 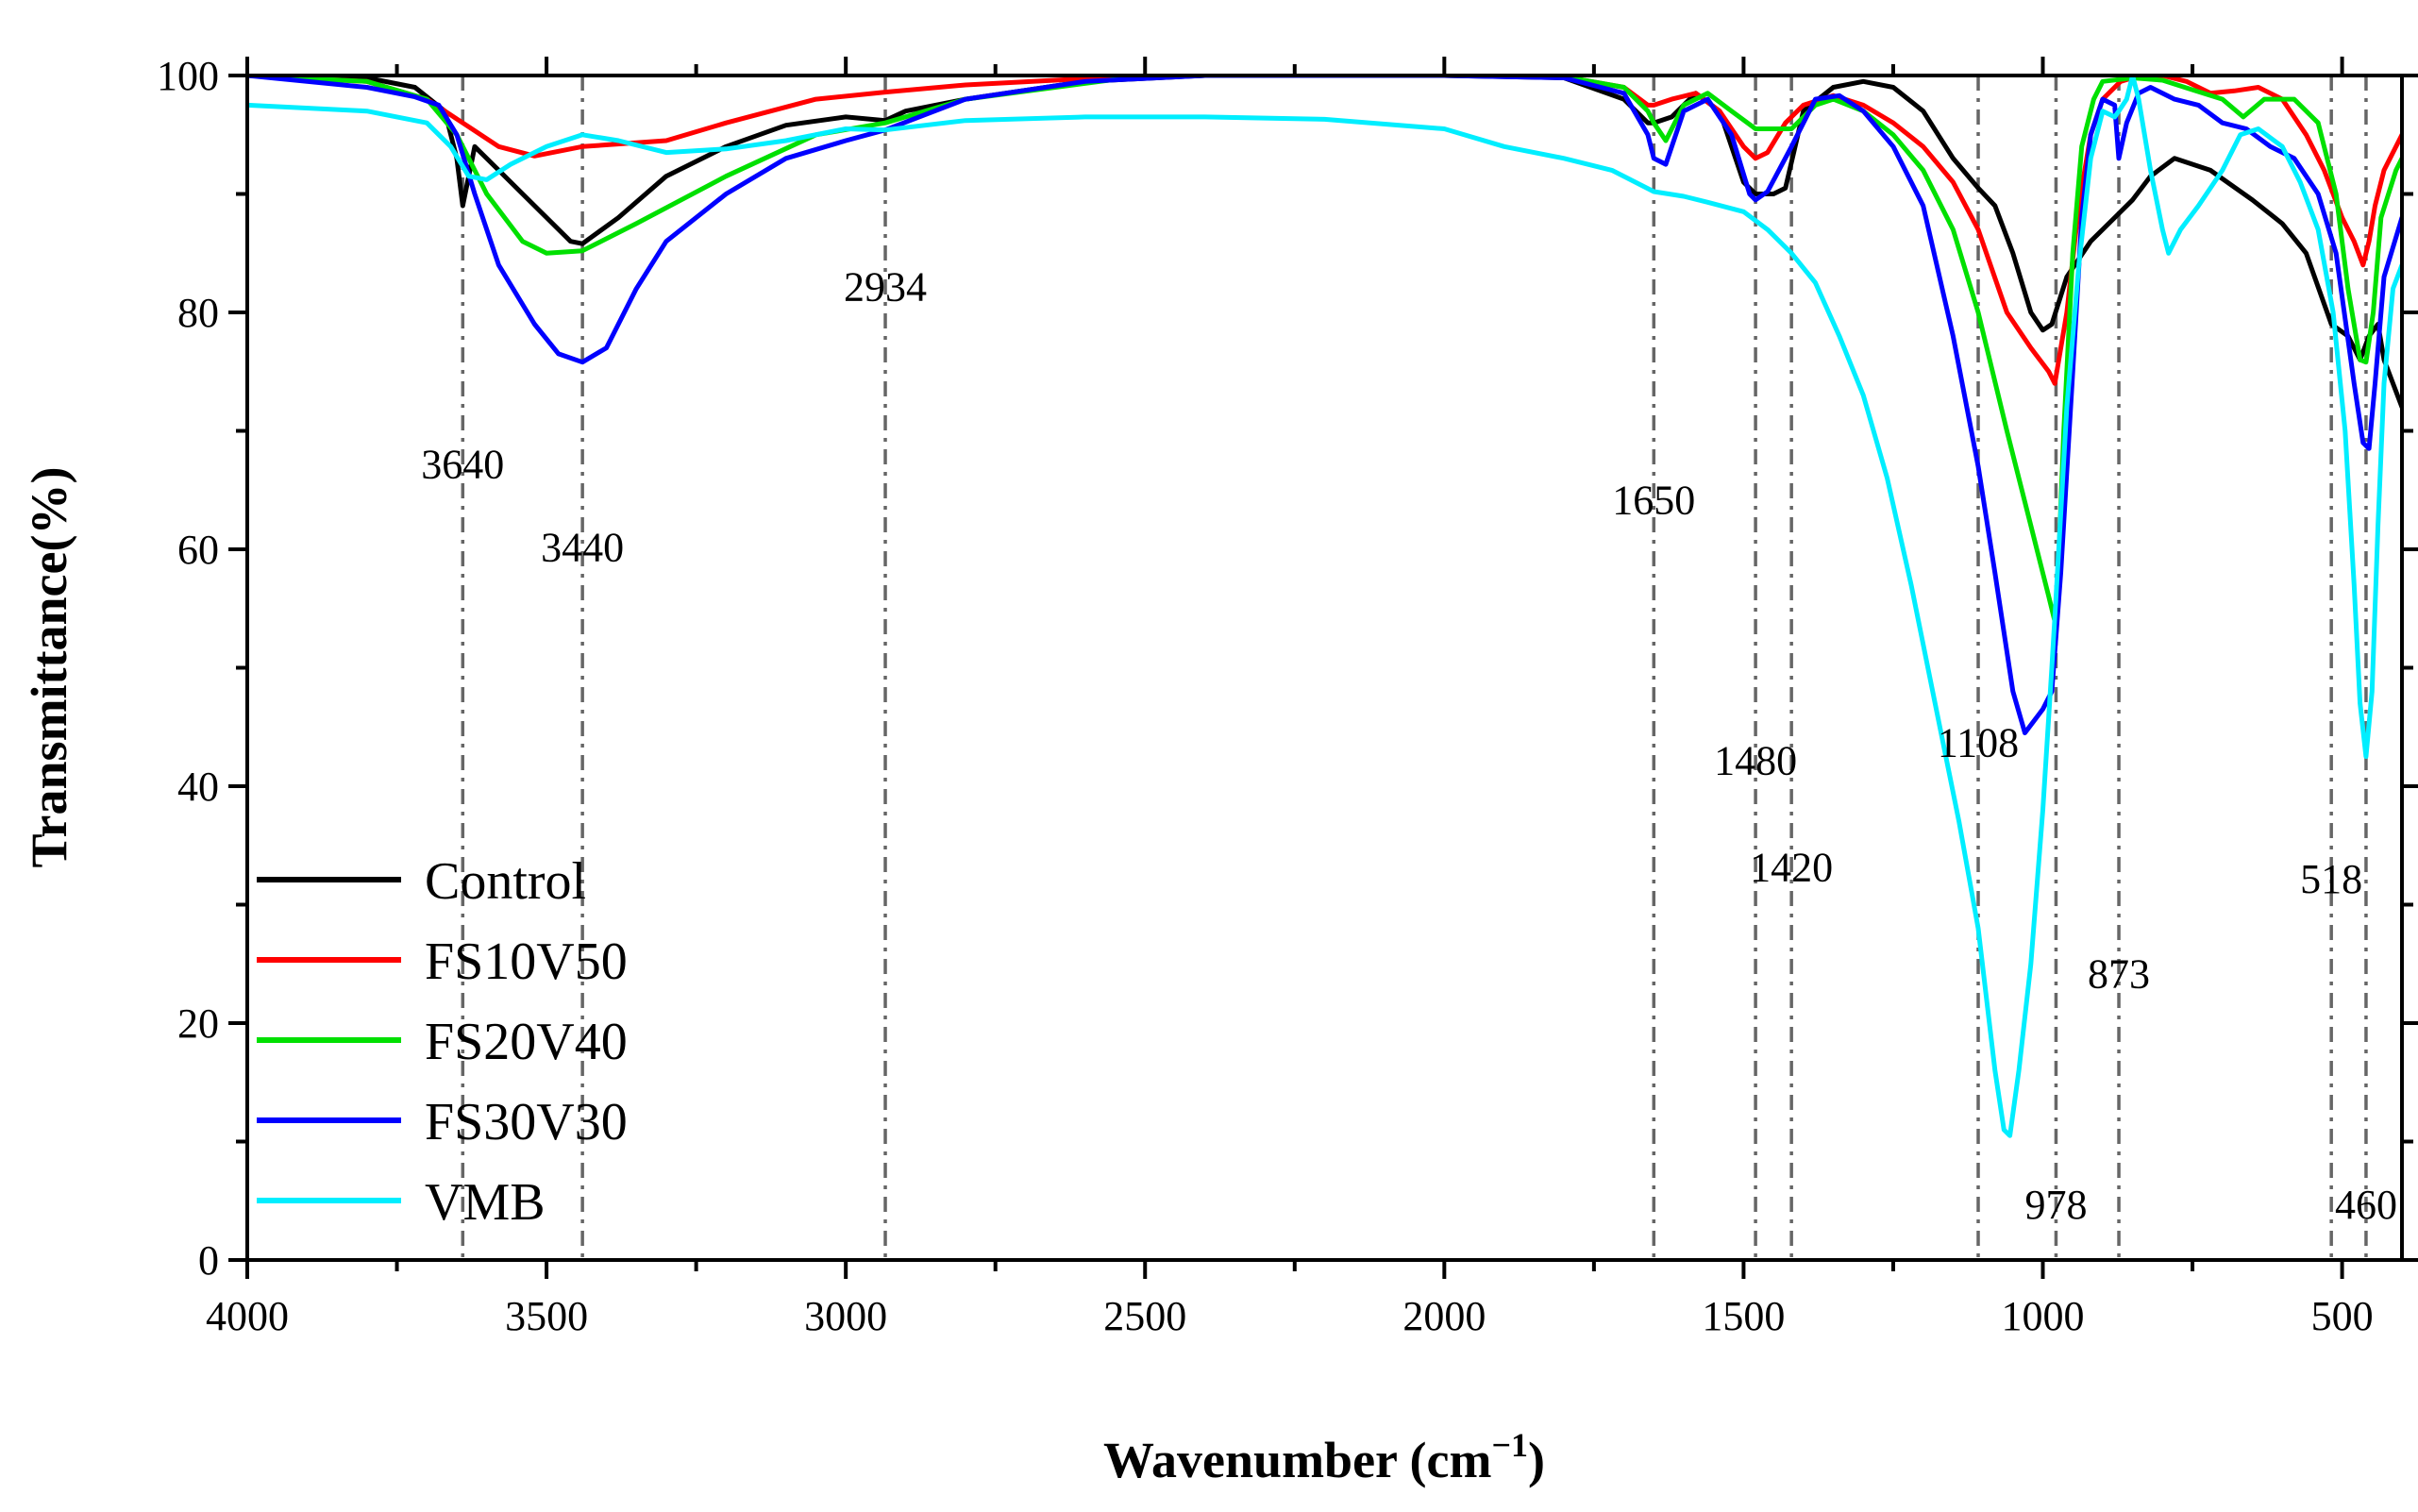 What do you see at coordinates (485, 1202) in the screenshot?
I see `legend-label-vmb: VMB` at bounding box center [485, 1202].